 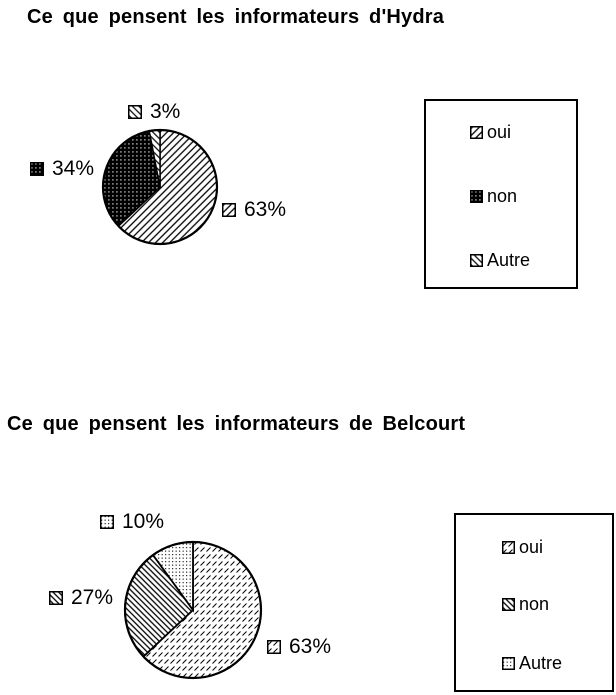 I want to click on hydra-data-label-autre-text: 3%, so click(x=165, y=111).